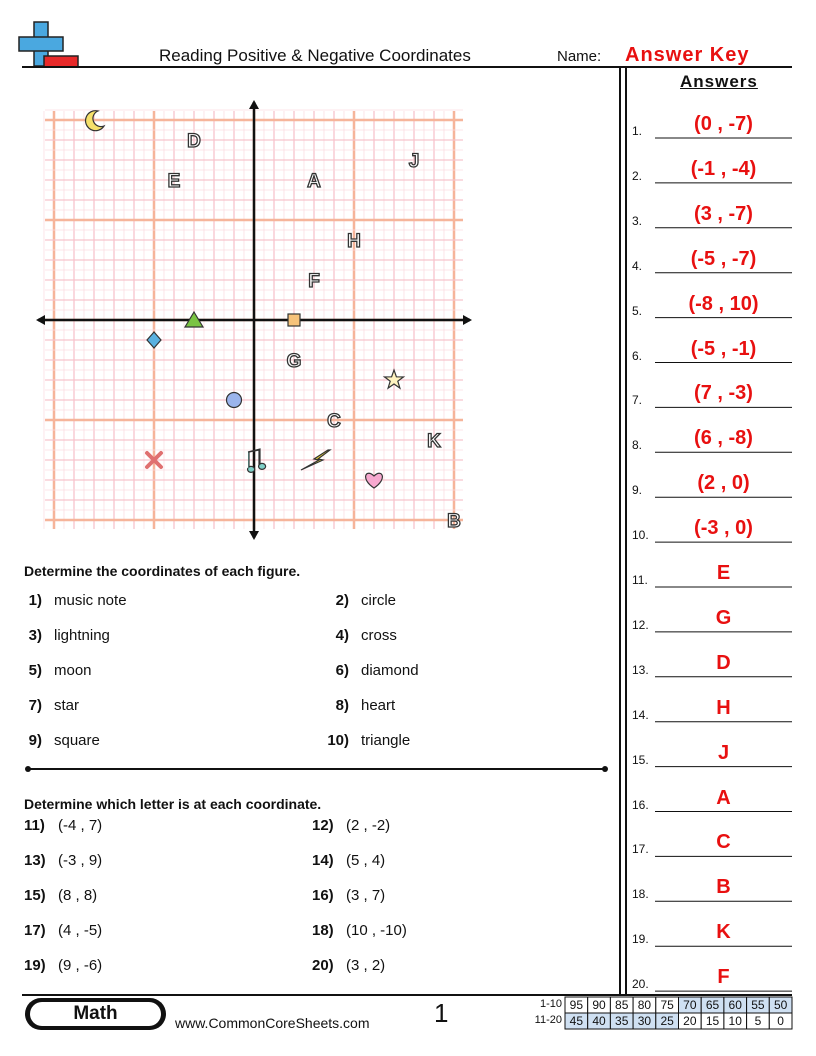 The height and width of the screenshot is (1056, 816). Describe the element at coordinates (723, 483) in the screenshot. I see `answer-text: (2 , 0)` at that location.